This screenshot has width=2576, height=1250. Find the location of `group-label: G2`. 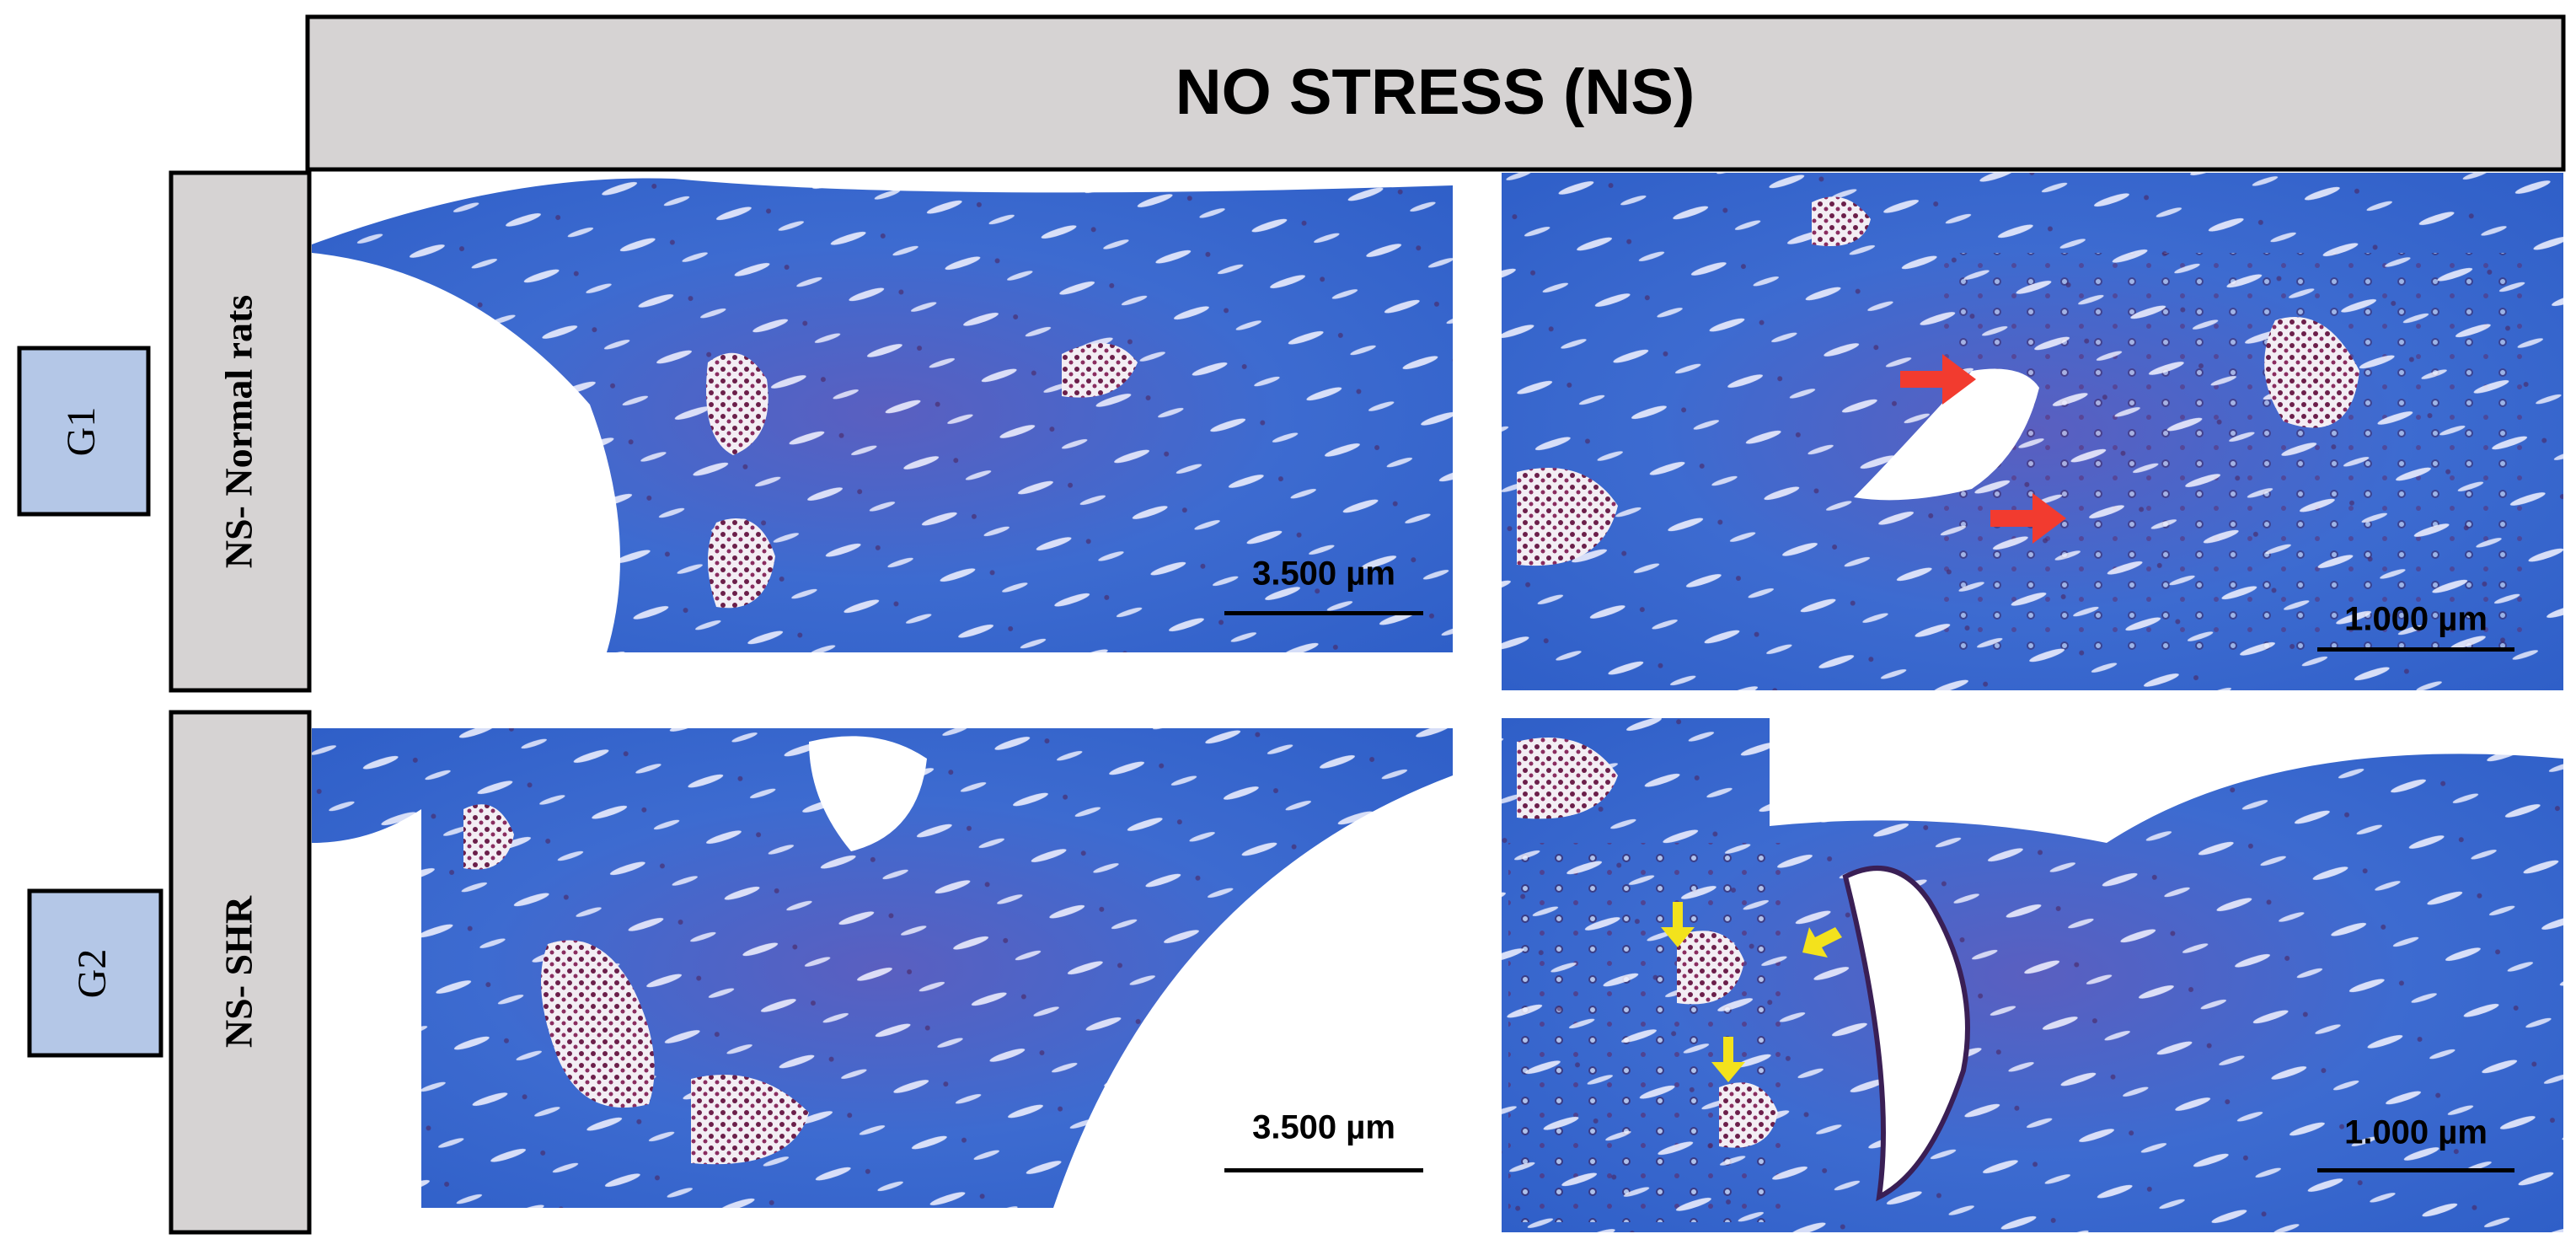

group-label: G2 is located at coordinates (92, 974).